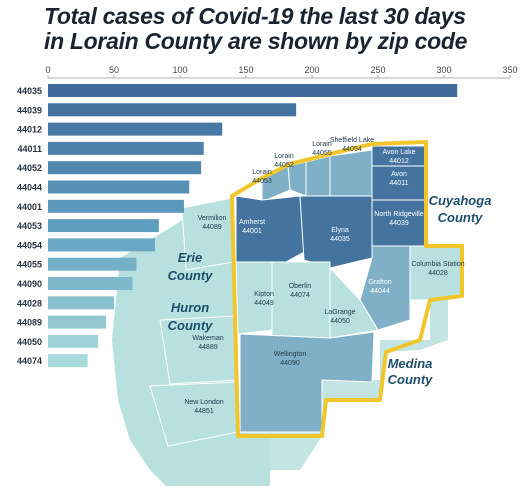 The height and width of the screenshot is (486, 529). I want to click on county-label-3-b: County, so click(411, 379).